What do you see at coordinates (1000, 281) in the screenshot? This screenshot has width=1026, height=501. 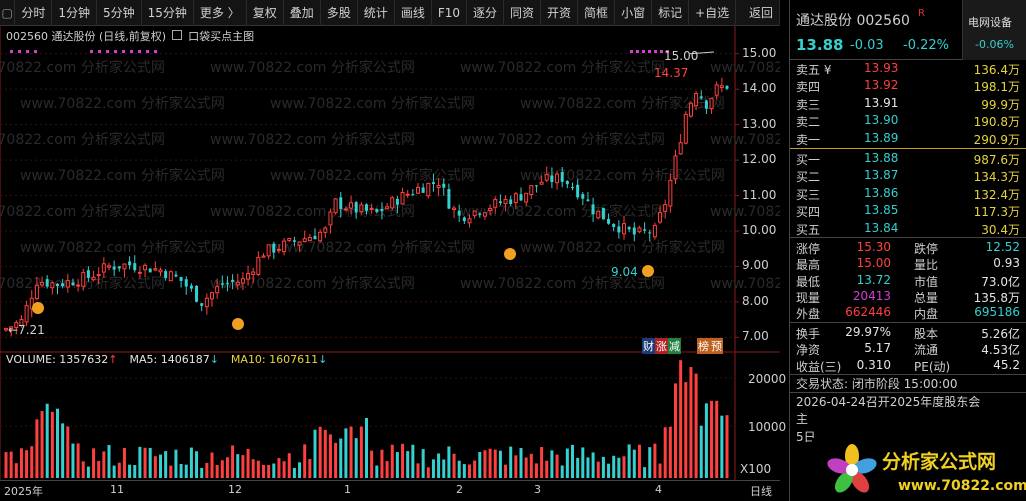 I see `quote-value: 73.0亿` at bounding box center [1000, 281].